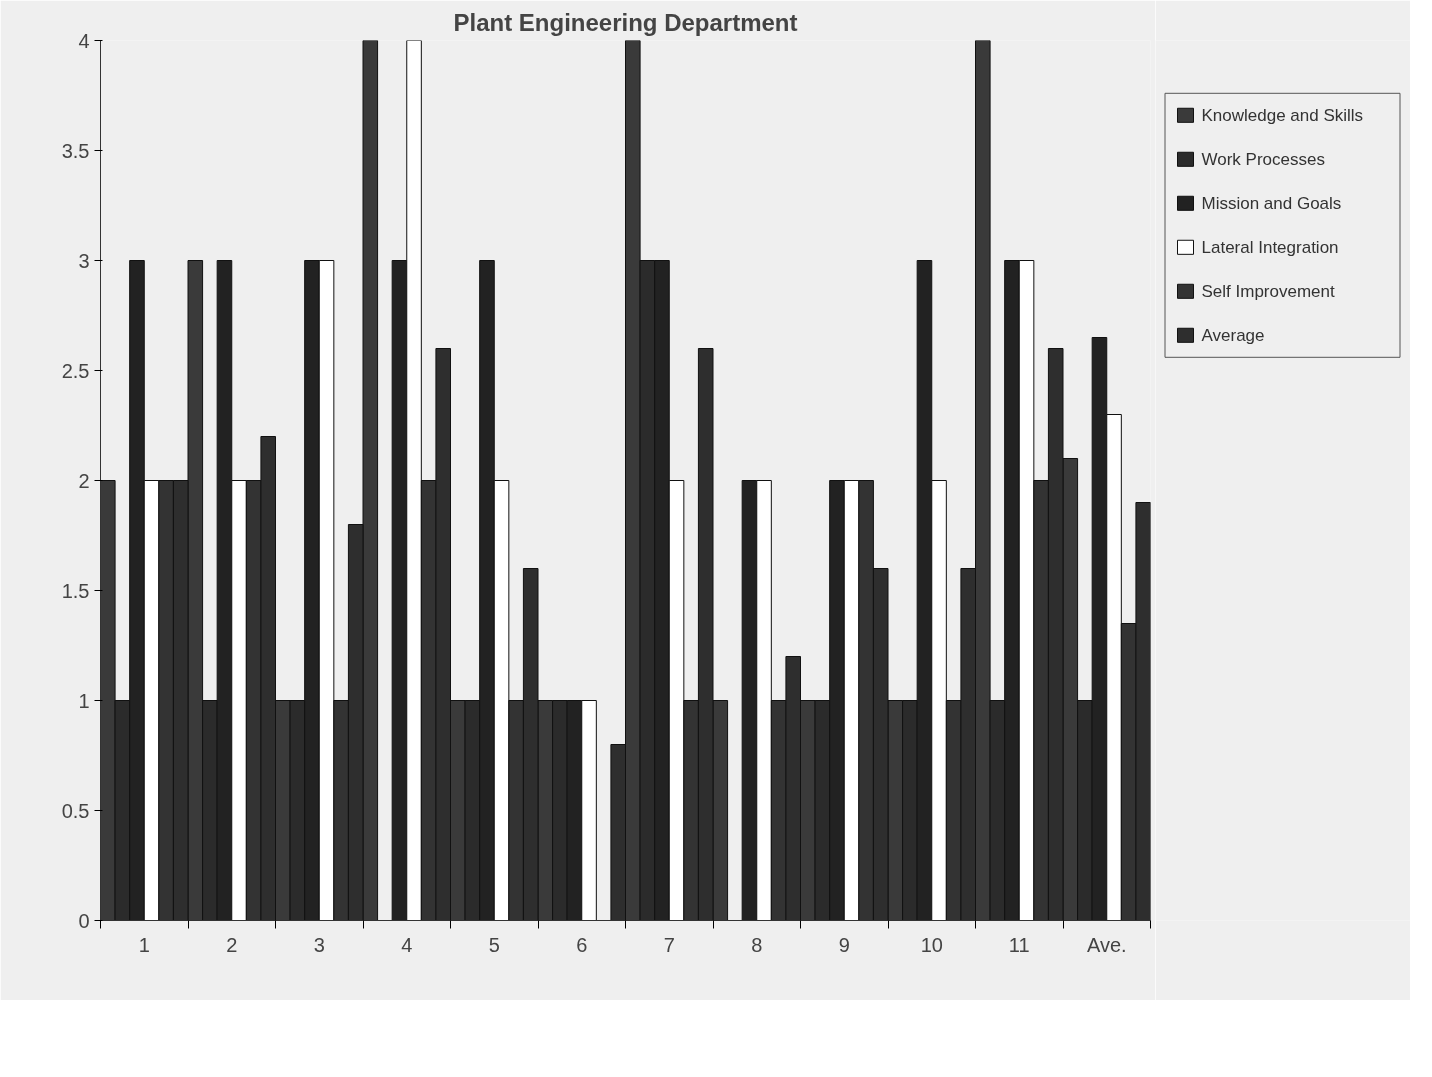 The image size is (1432, 1077). I want to click on y-tick-label: 3.5, so click(75, 150).